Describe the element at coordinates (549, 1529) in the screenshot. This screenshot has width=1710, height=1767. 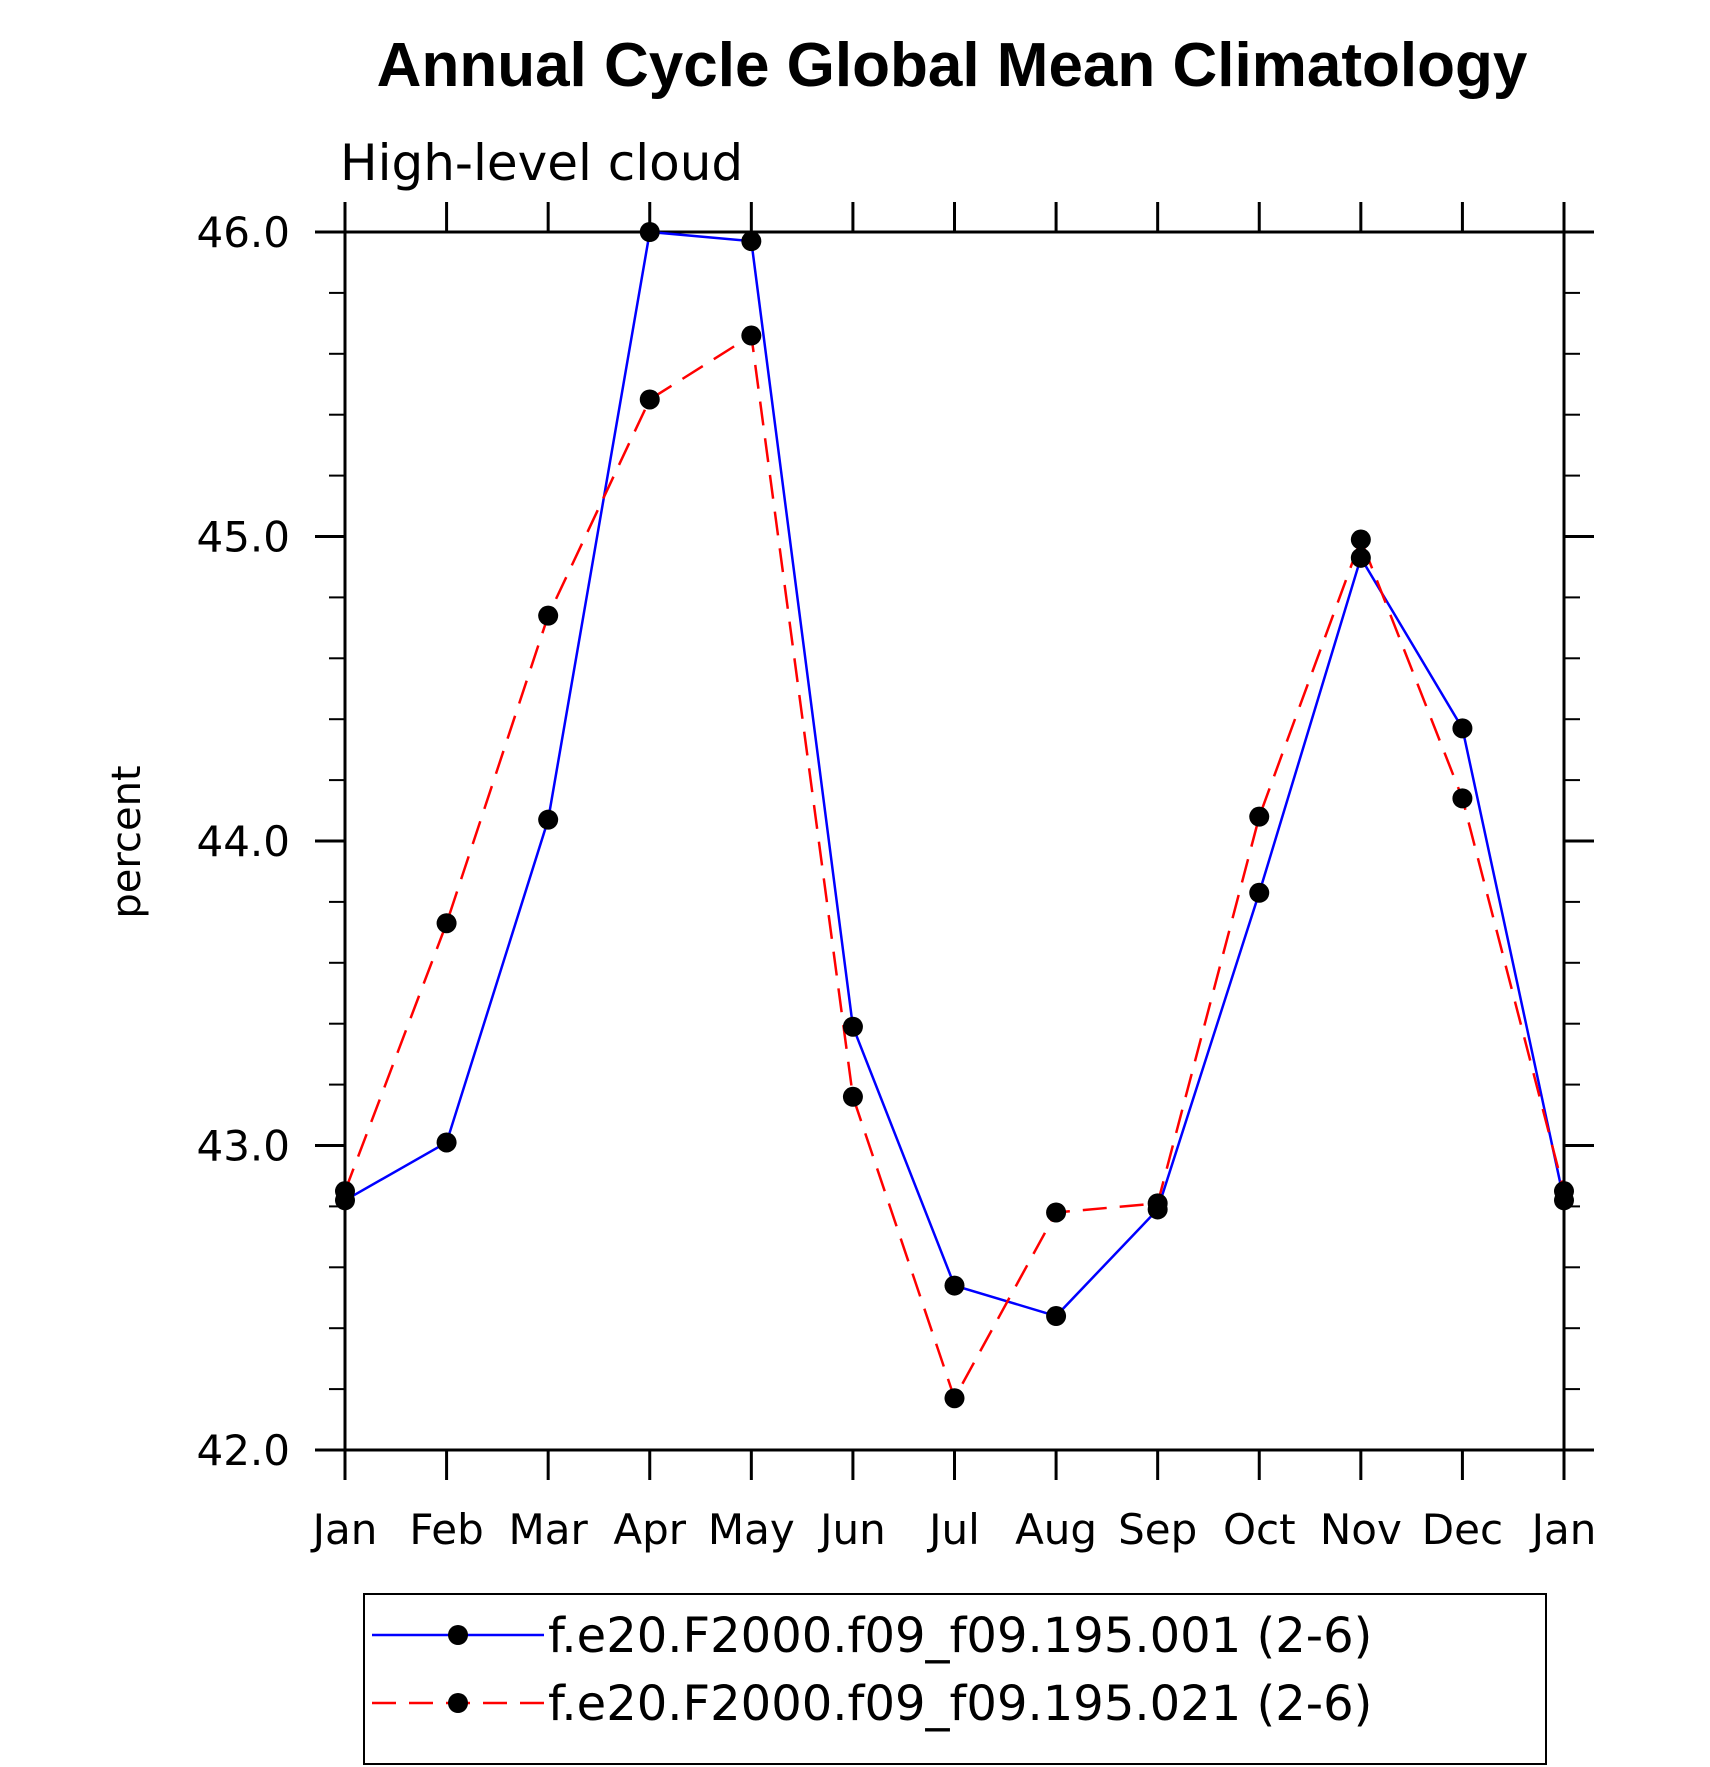
I see `x-tick-label: Mar` at that location.